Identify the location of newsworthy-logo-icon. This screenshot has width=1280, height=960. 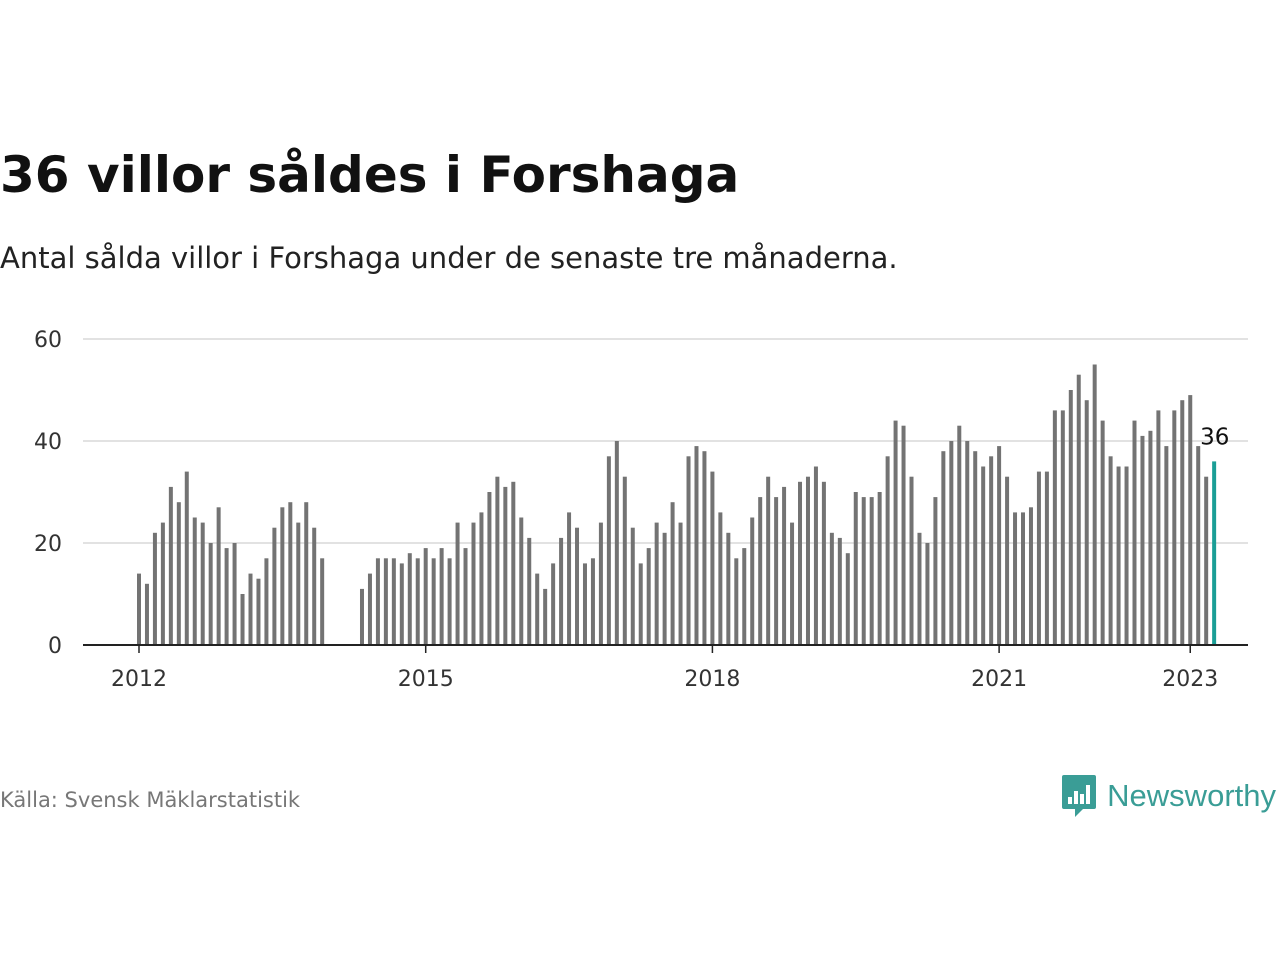
(1079, 796).